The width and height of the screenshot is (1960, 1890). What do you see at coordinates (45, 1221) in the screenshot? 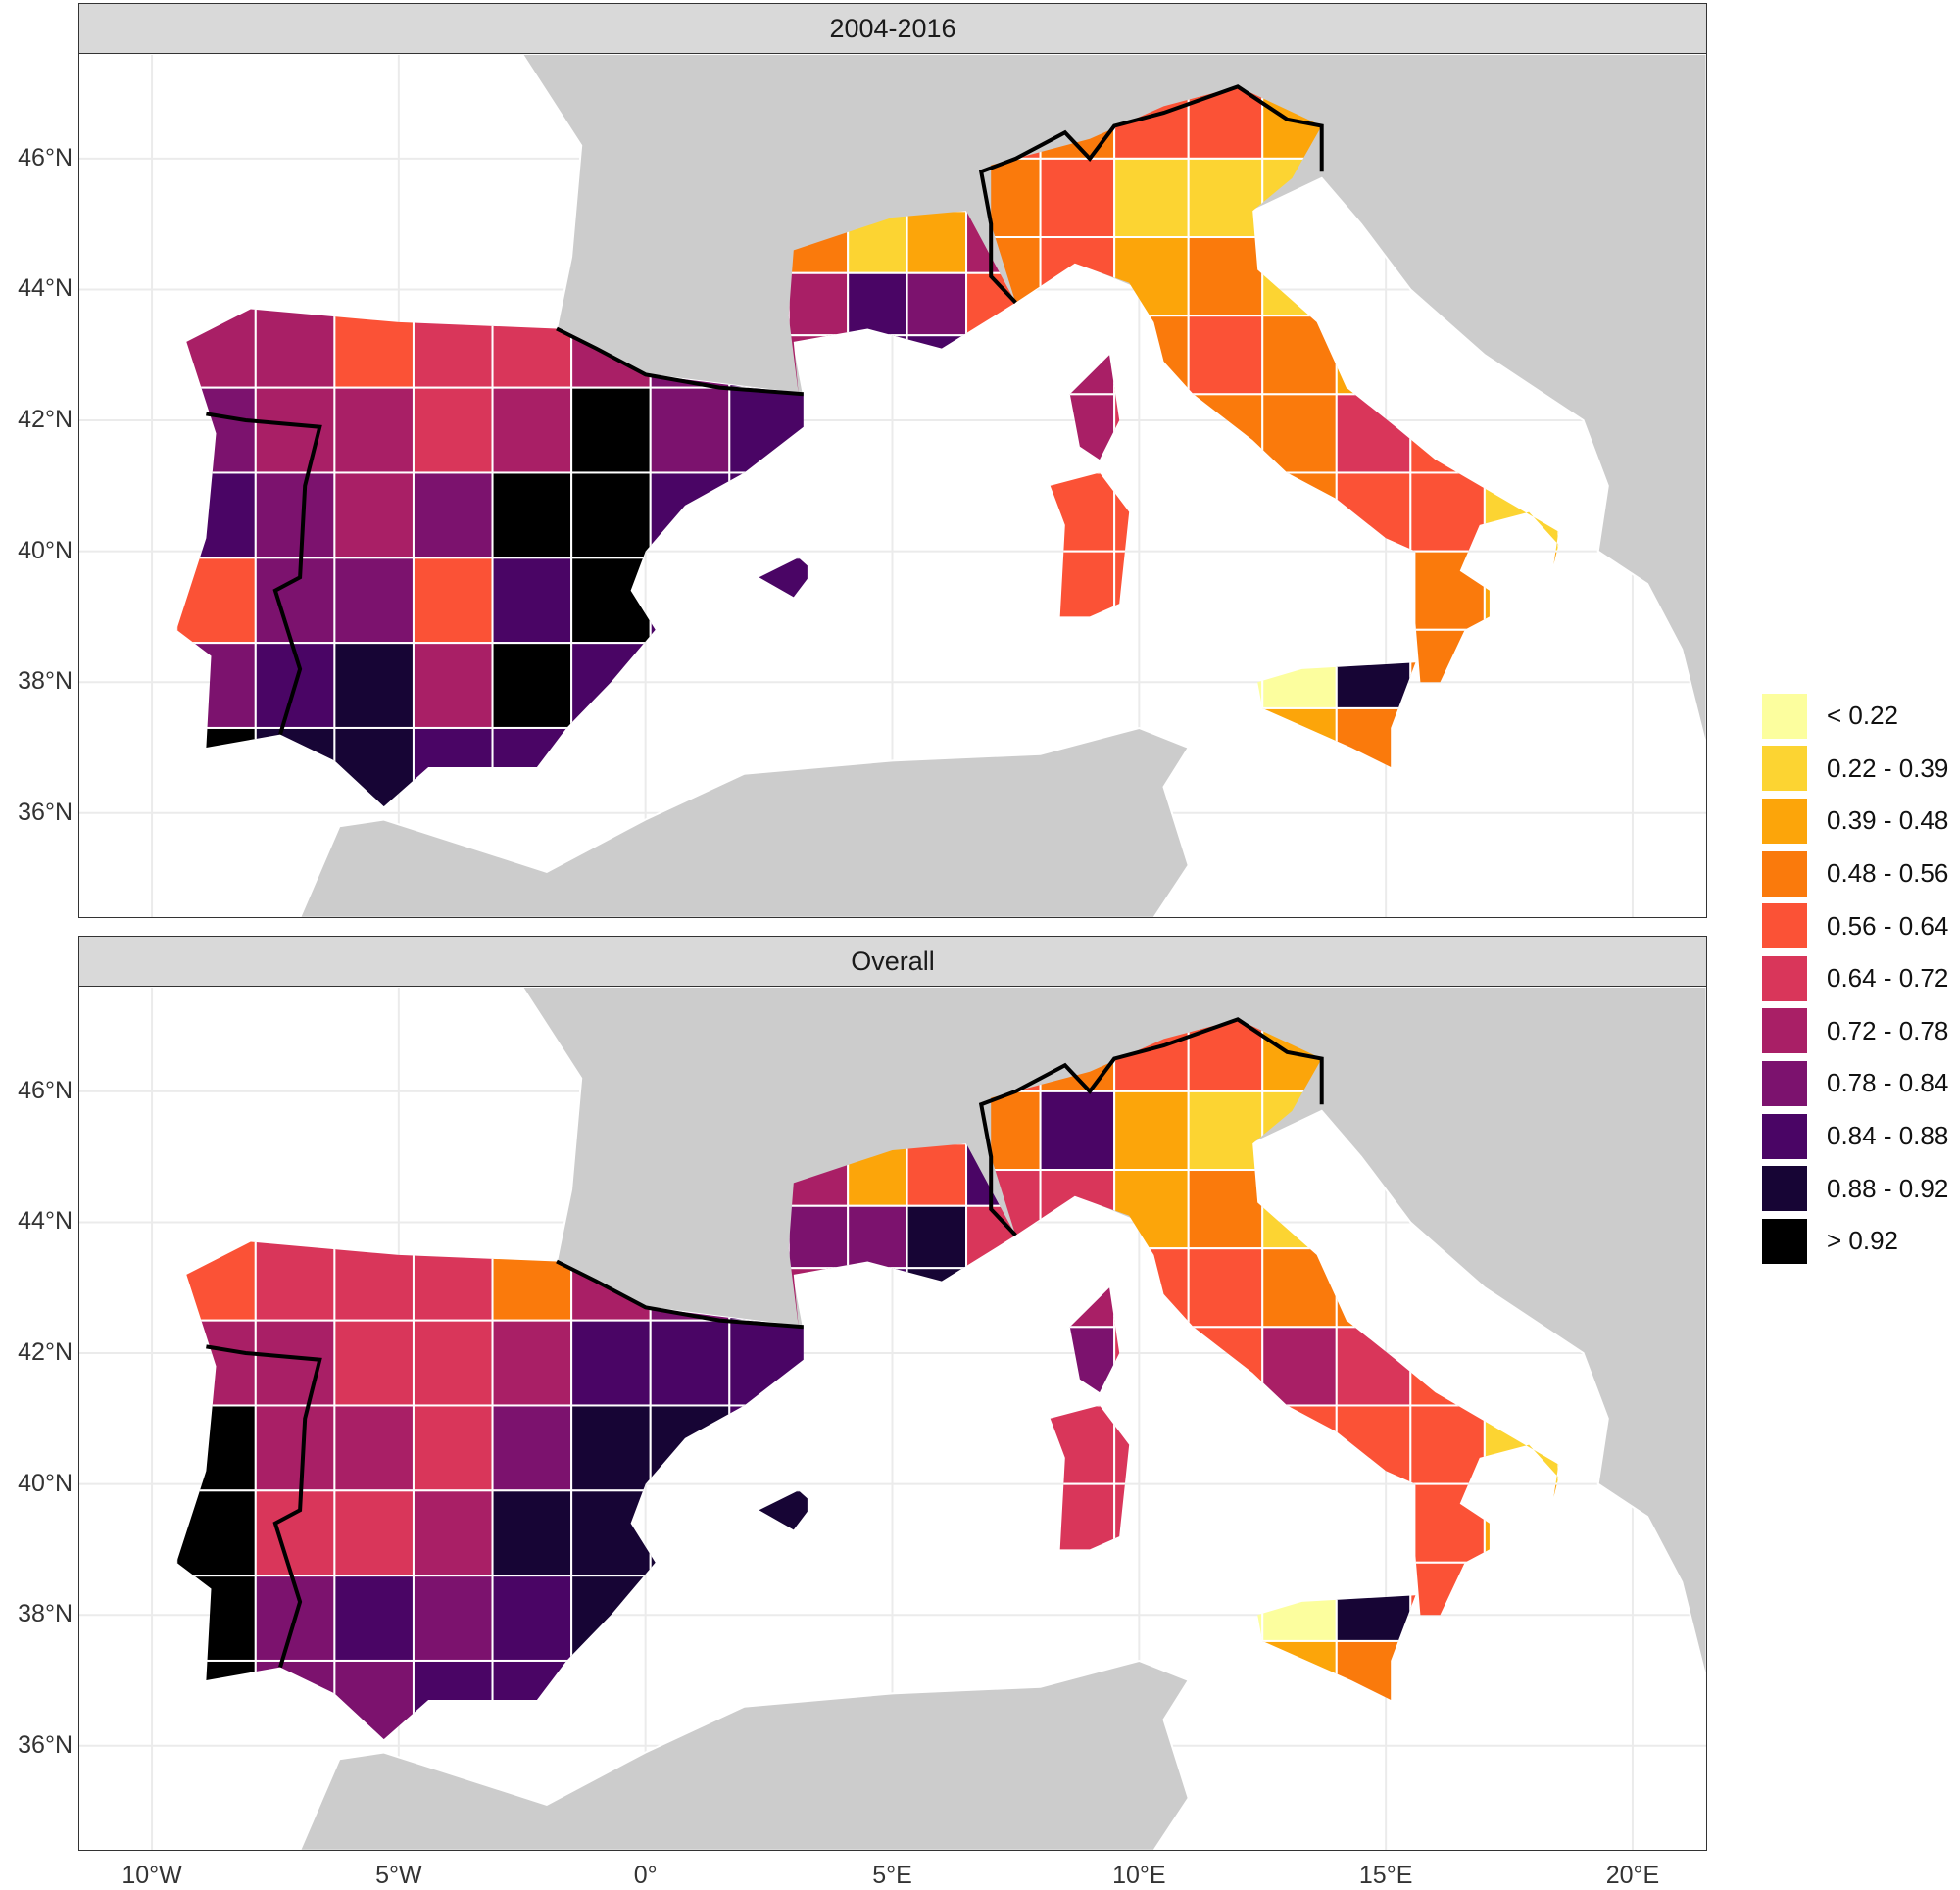
I see `y-tick-label: 44°N` at bounding box center [45, 1221].